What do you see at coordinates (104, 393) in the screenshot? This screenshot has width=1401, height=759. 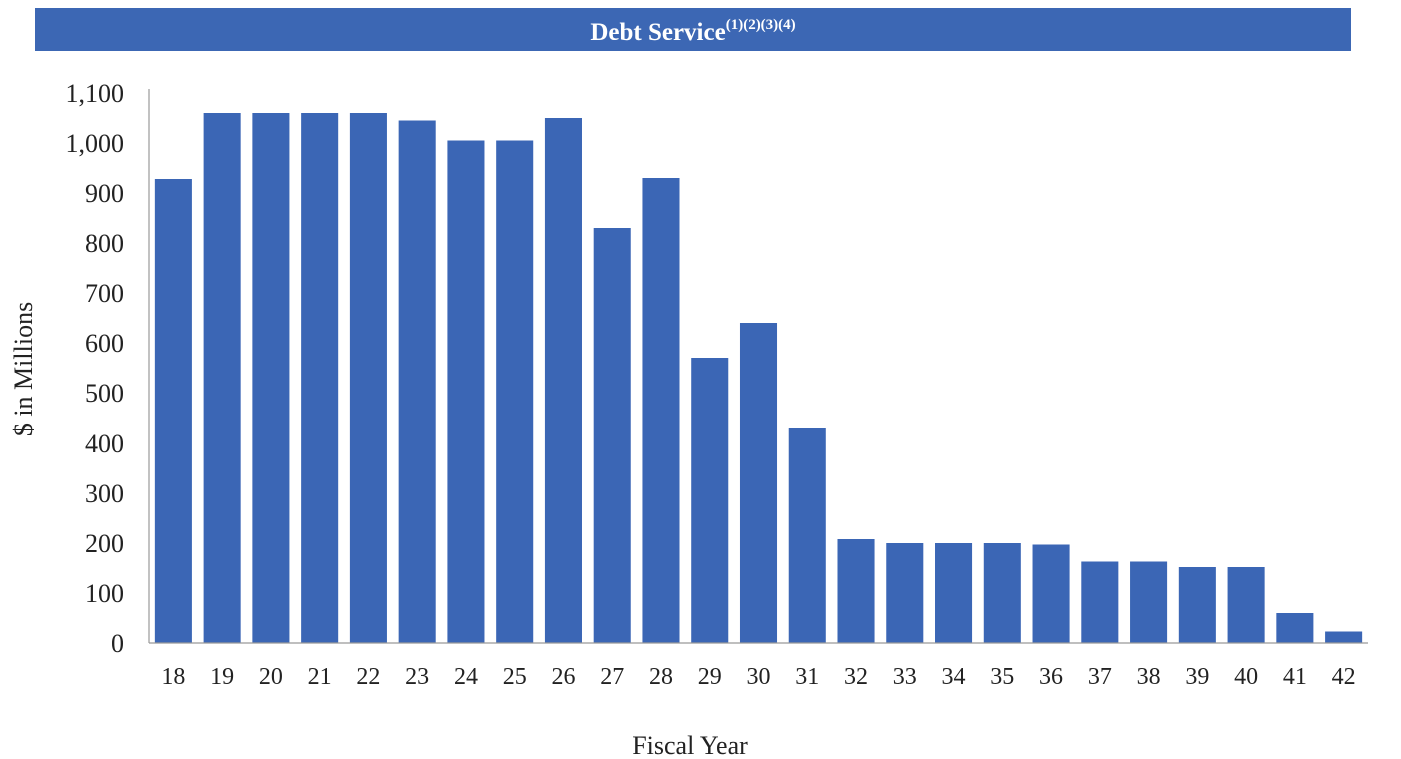 I see `y-tick-label: 500` at bounding box center [104, 393].